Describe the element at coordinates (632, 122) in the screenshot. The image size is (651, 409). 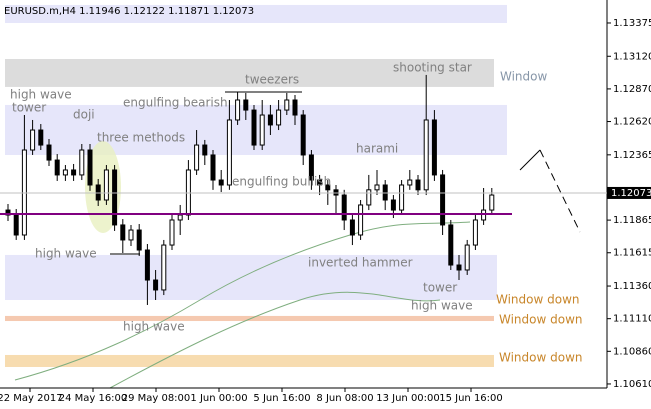
I see `y-tick-label: 1.12620` at that location.